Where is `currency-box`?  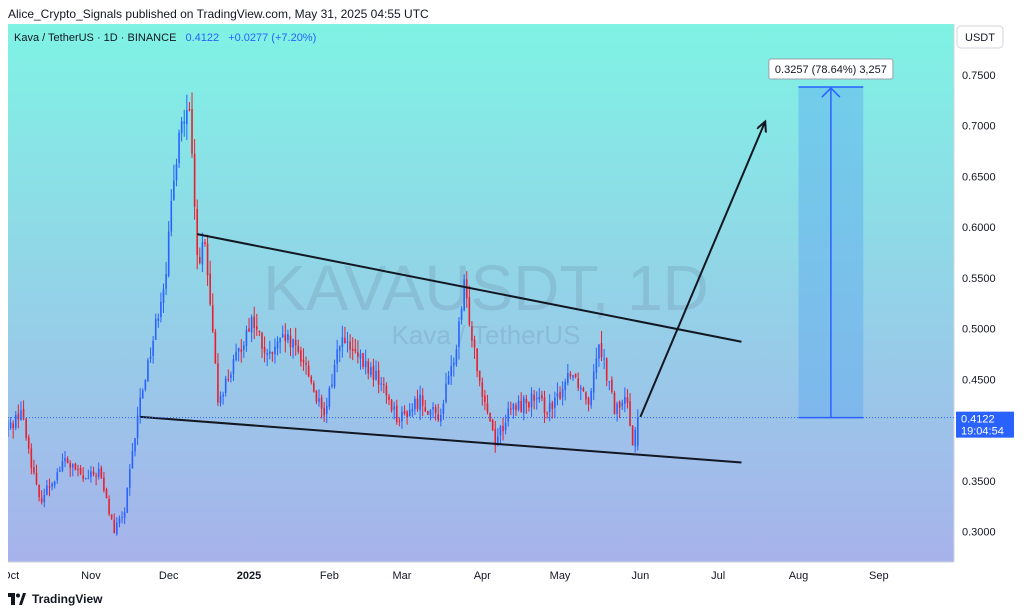 currency-box is located at coordinates (980, 37).